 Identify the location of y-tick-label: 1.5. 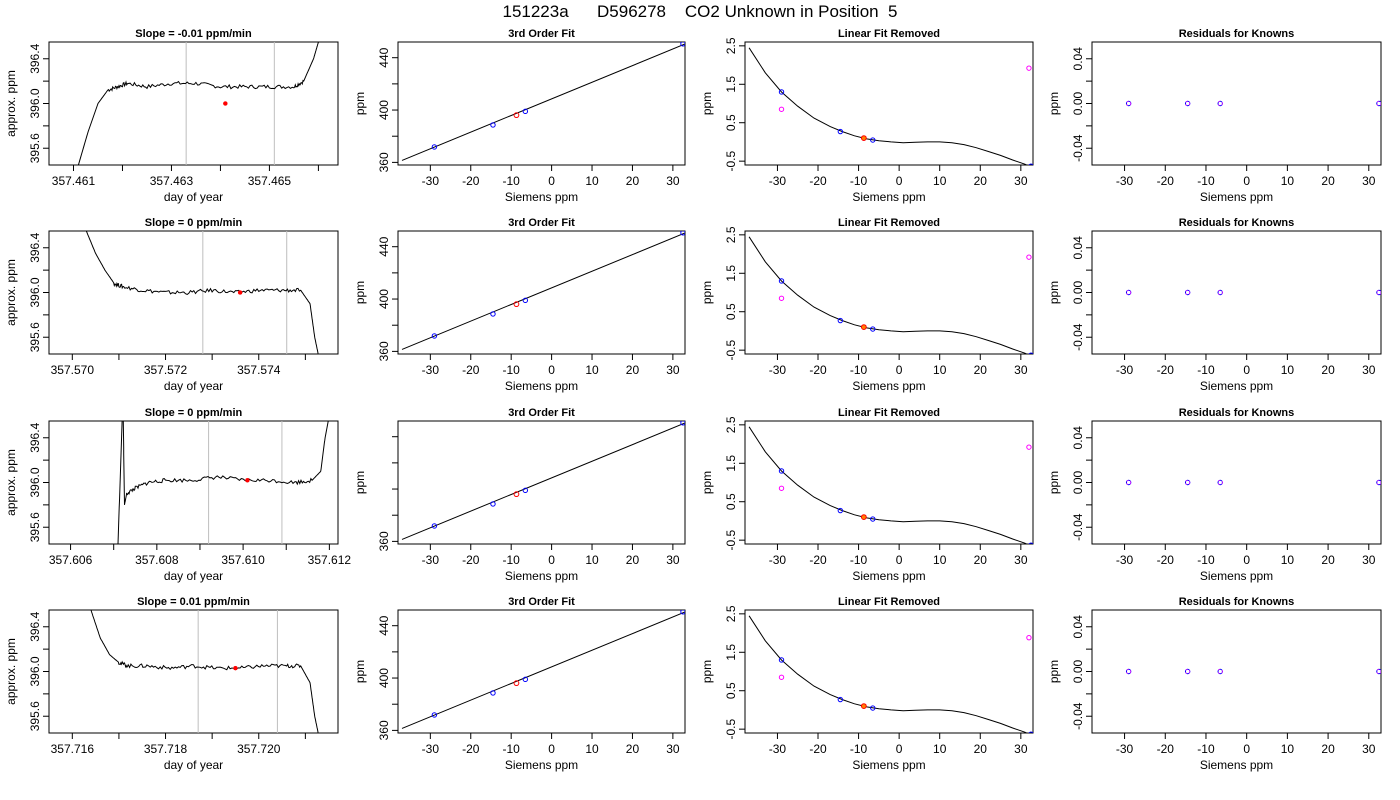
(731, 273).